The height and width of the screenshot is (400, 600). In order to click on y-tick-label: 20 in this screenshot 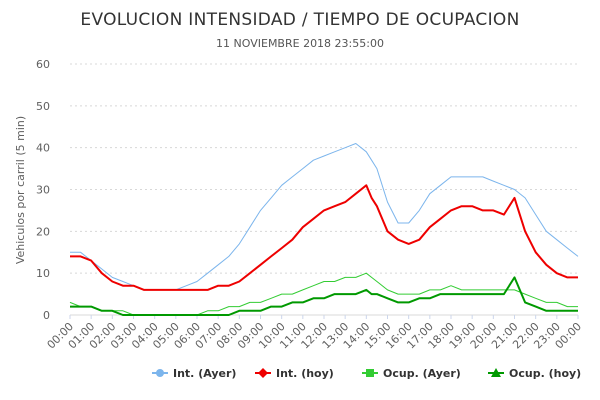, I will do `click(43, 231)`.